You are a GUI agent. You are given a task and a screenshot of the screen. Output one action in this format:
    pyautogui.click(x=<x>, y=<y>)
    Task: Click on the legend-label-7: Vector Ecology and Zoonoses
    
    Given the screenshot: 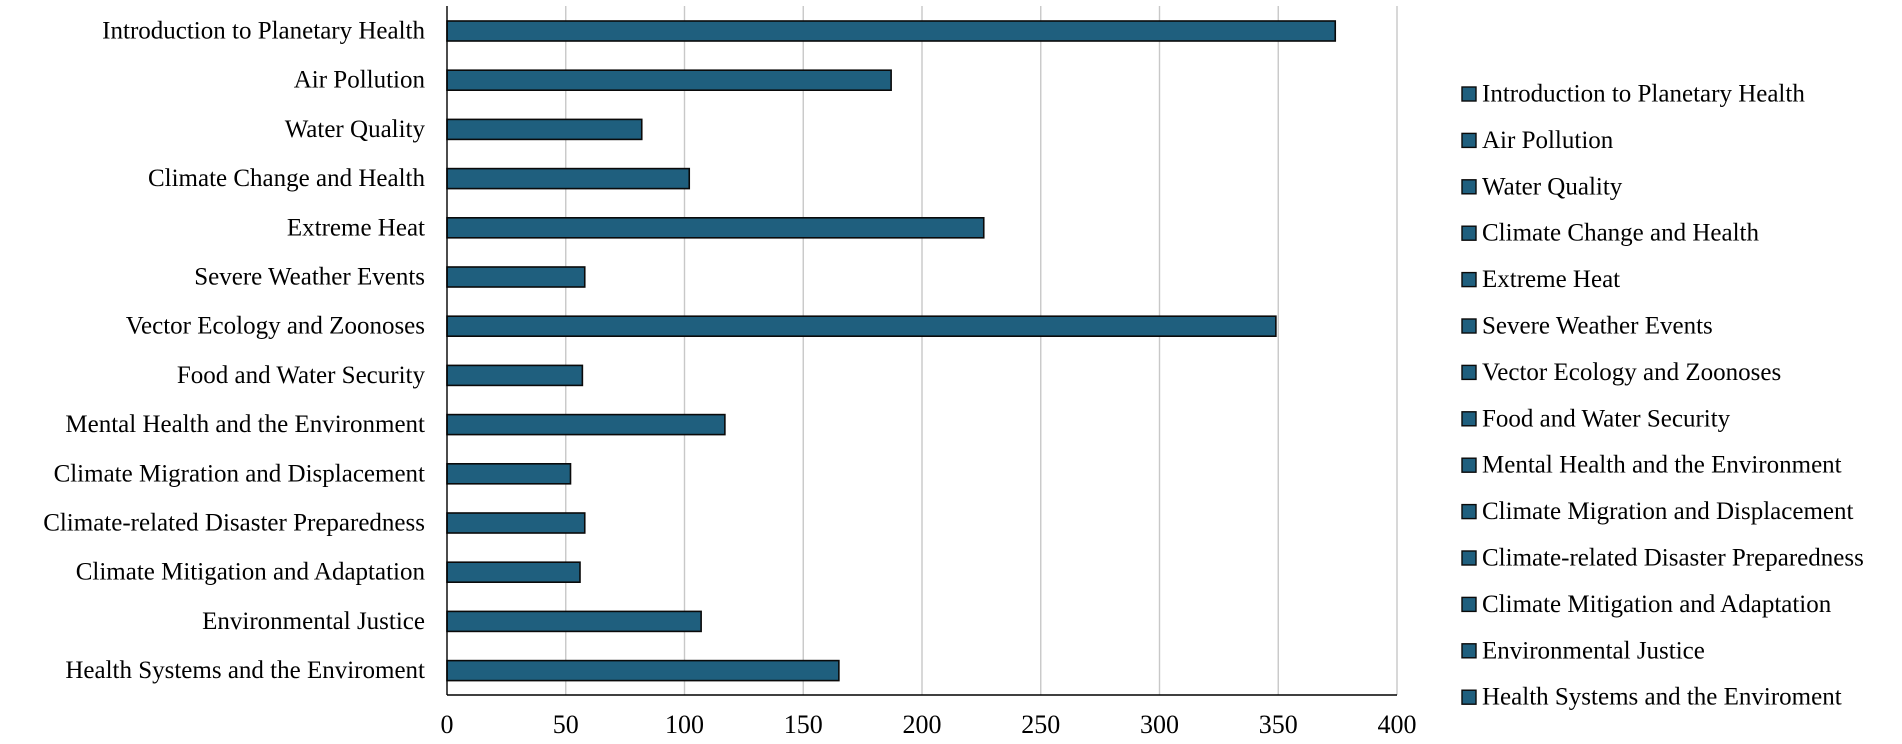 What is the action you would take?
    pyautogui.click(x=1631, y=372)
    